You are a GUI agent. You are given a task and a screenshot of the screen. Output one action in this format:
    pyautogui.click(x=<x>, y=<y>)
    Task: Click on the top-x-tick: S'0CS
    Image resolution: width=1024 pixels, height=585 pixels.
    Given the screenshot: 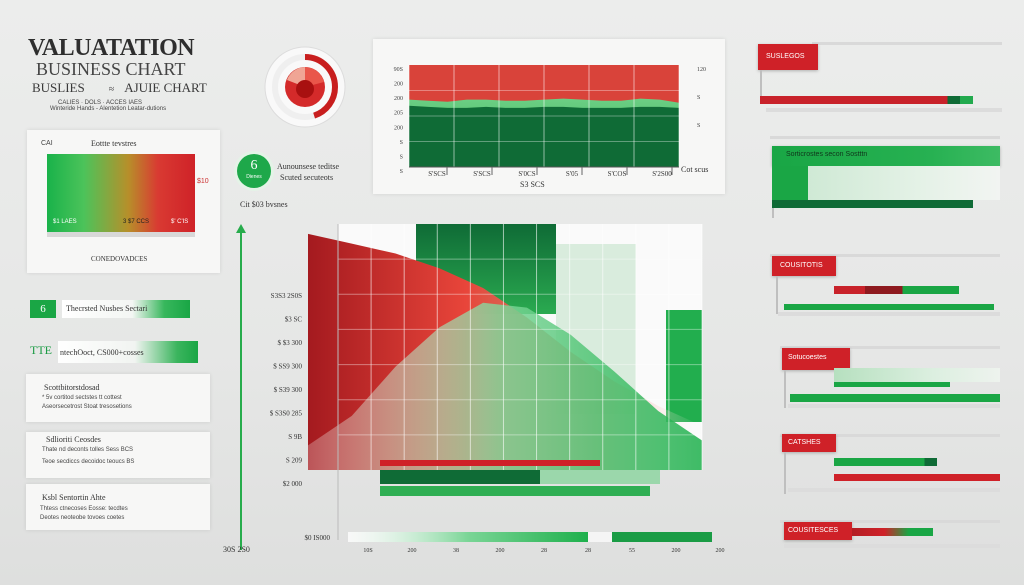 What is the action you would take?
    pyautogui.click(x=526, y=174)
    